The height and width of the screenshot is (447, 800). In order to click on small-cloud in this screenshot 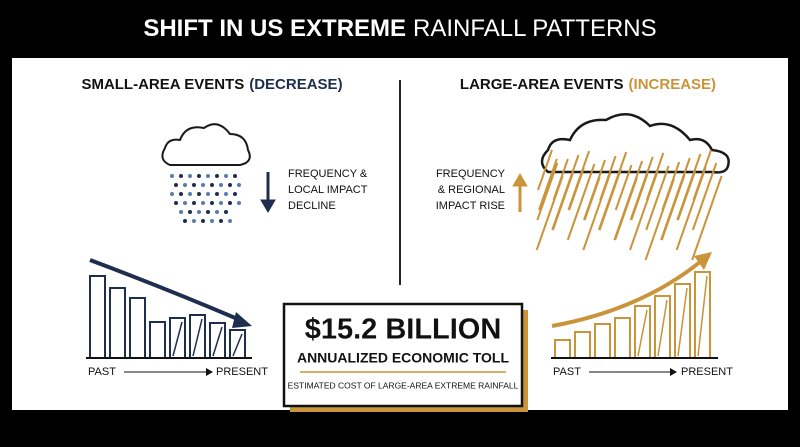, I will do `click(206, 144)`.